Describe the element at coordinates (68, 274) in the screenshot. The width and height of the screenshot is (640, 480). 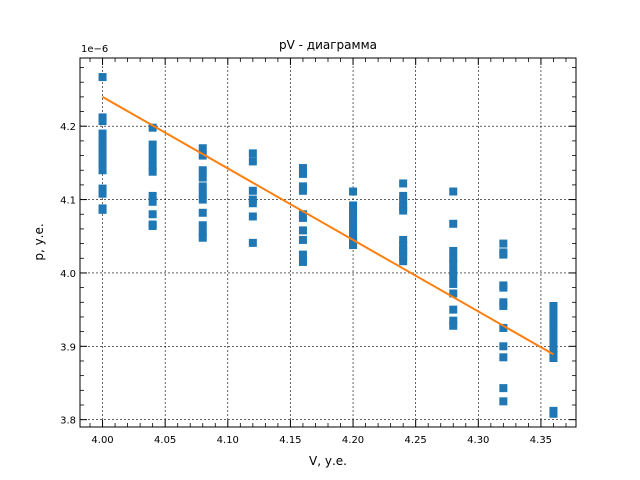
I see `y-tick-label: 4.0` at that location.